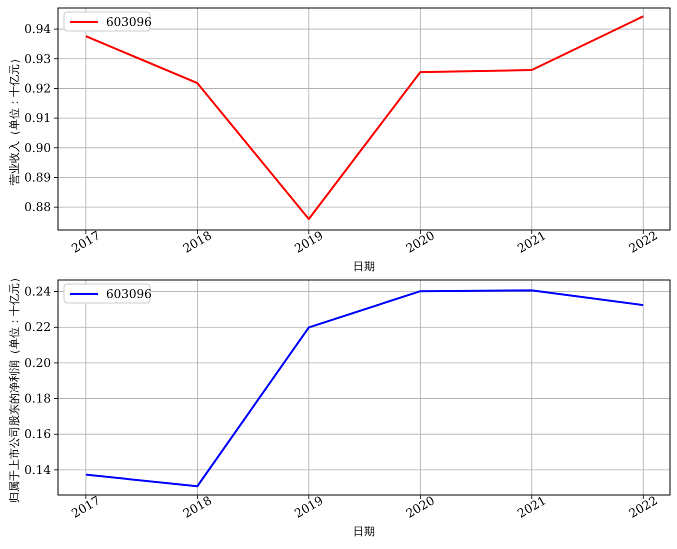  What do you see at coordinates (38, 291) in the screenshot?
I see `y-tick-label: 0.24` at bounding box center [38, 291].